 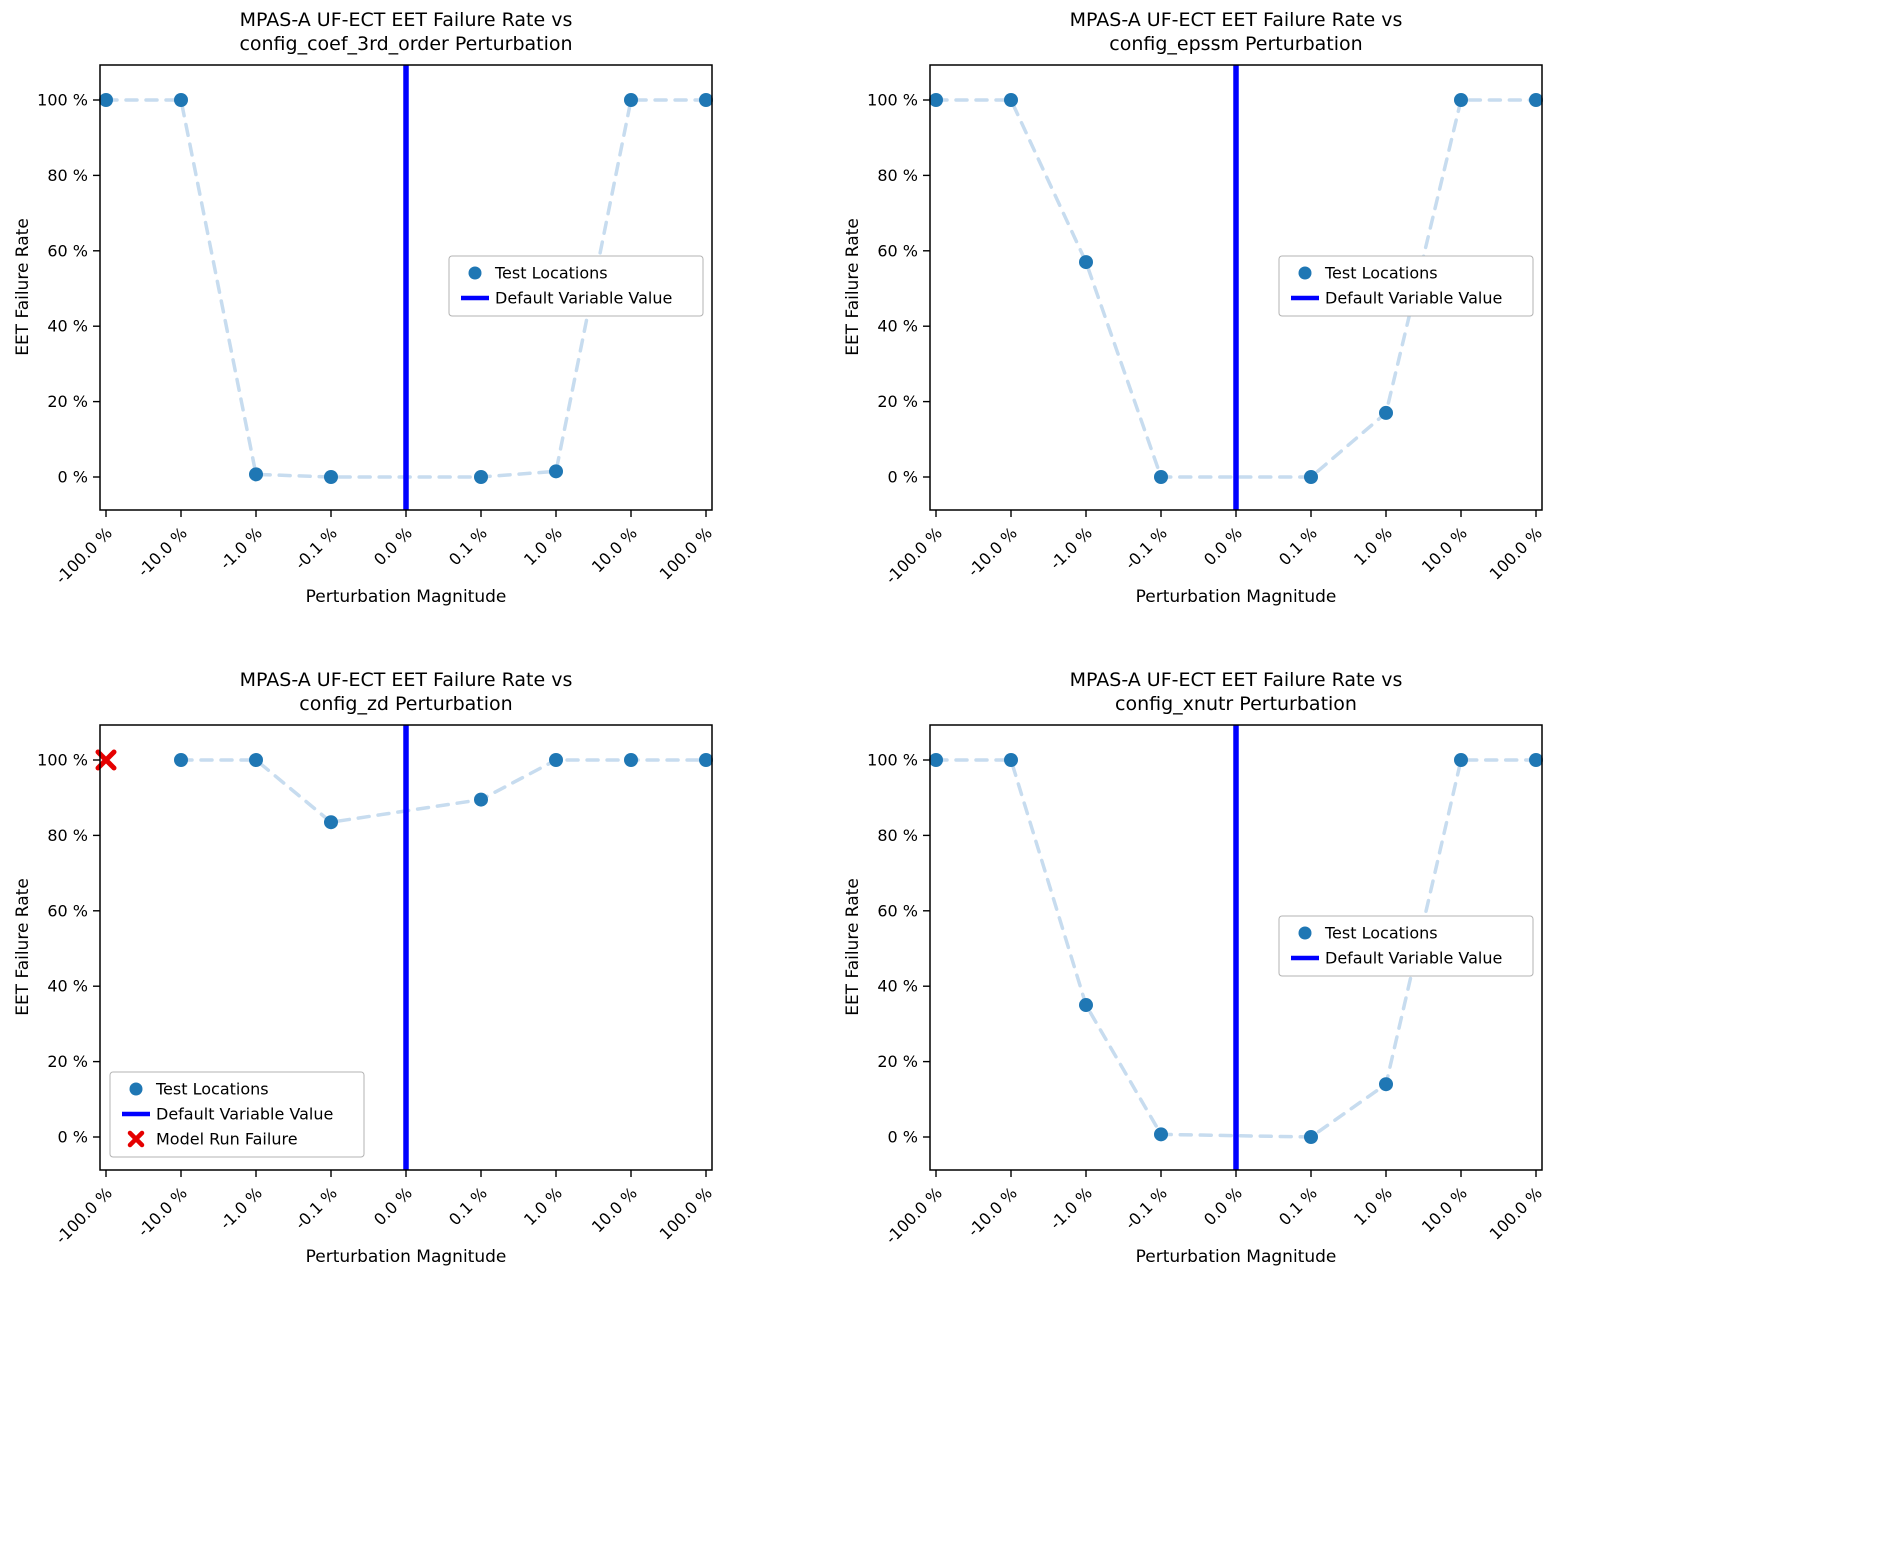 I want to click on legend-x-icon, so click(x=136, y=1139).